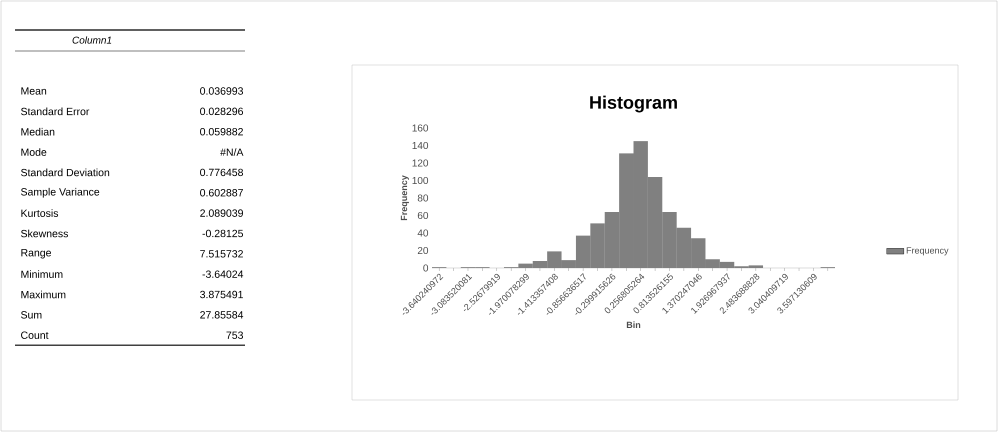 Image resolution: width=998 pixels, height=432 pixels. I want to click on y-tick-label: 100, so click(420, 180).